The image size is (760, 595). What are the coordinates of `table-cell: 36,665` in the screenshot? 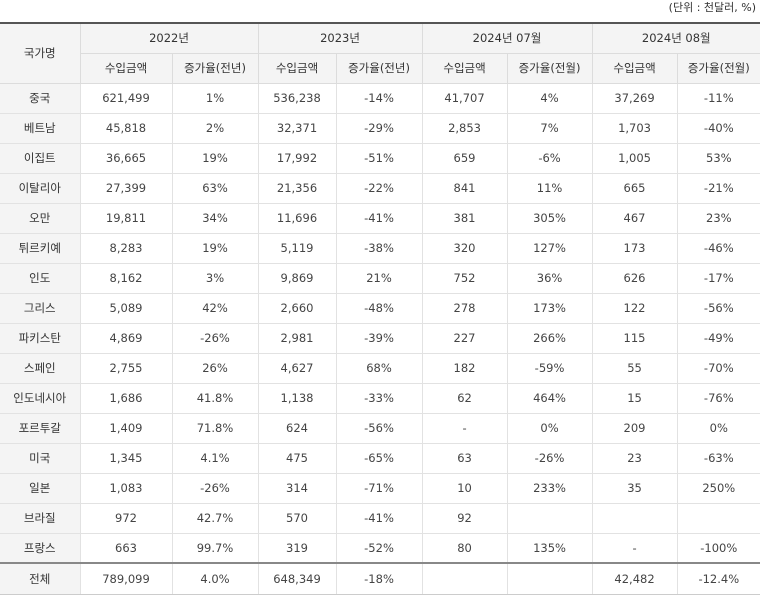 It's located at (126, 158).